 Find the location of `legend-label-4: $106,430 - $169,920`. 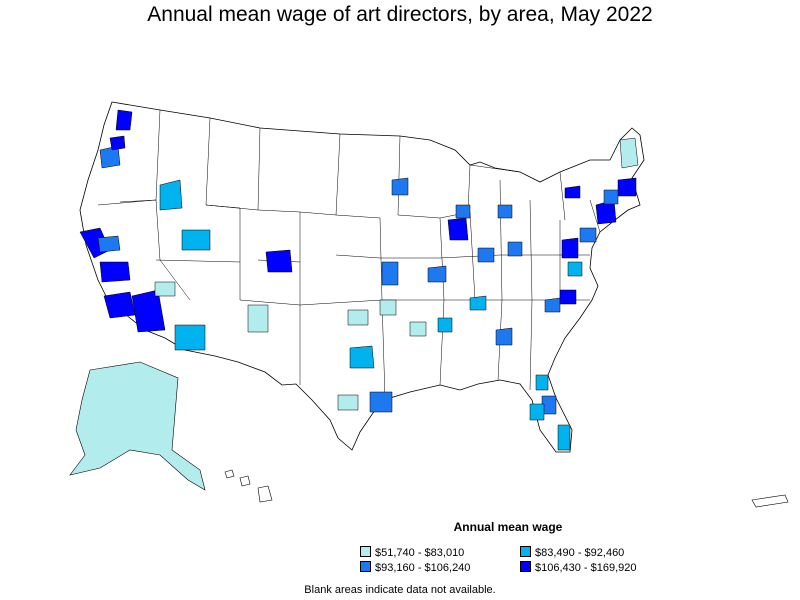

legend-label-4: $106,430 - $169,920 is located at coordinates (586, 568).